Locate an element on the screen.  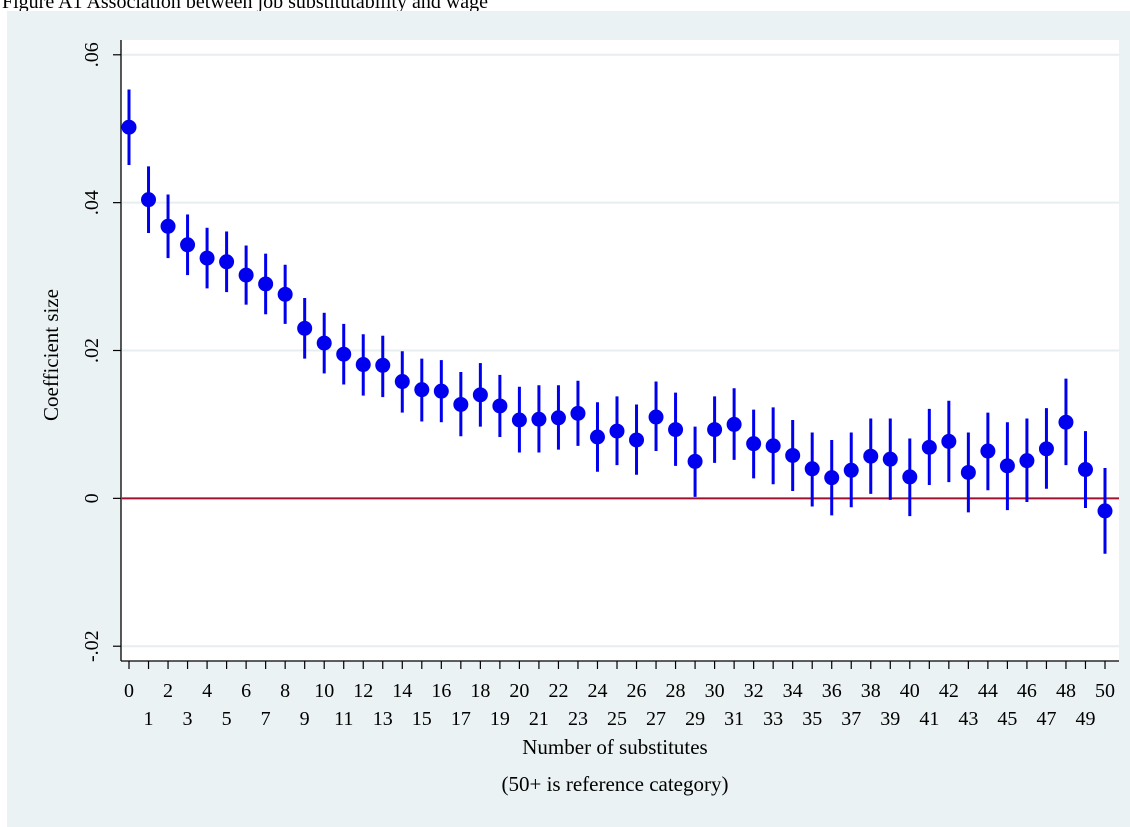
x-tick-label: 38 is located at coordinates (871, 691).